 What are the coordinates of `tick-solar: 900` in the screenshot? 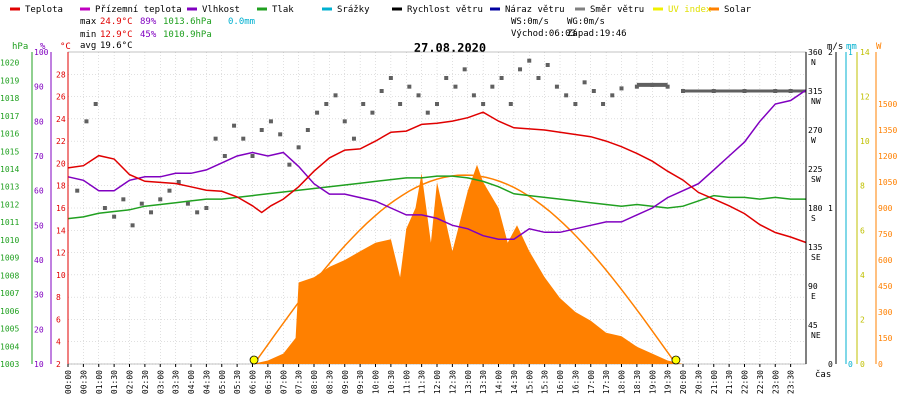 It's located at (885, 208).